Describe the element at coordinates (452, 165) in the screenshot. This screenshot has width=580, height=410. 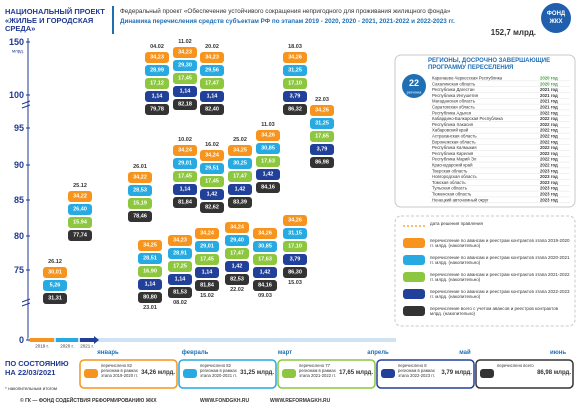
I see `region-name: Краснодарский край` at that location.